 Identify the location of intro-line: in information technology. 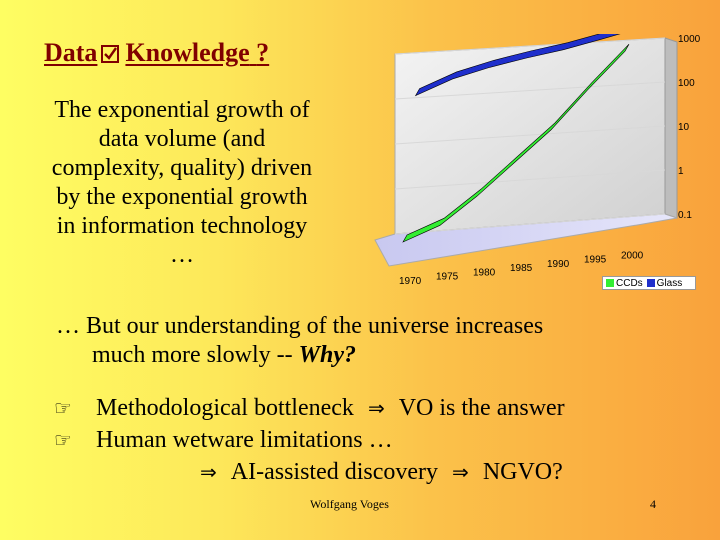
(182, 226).